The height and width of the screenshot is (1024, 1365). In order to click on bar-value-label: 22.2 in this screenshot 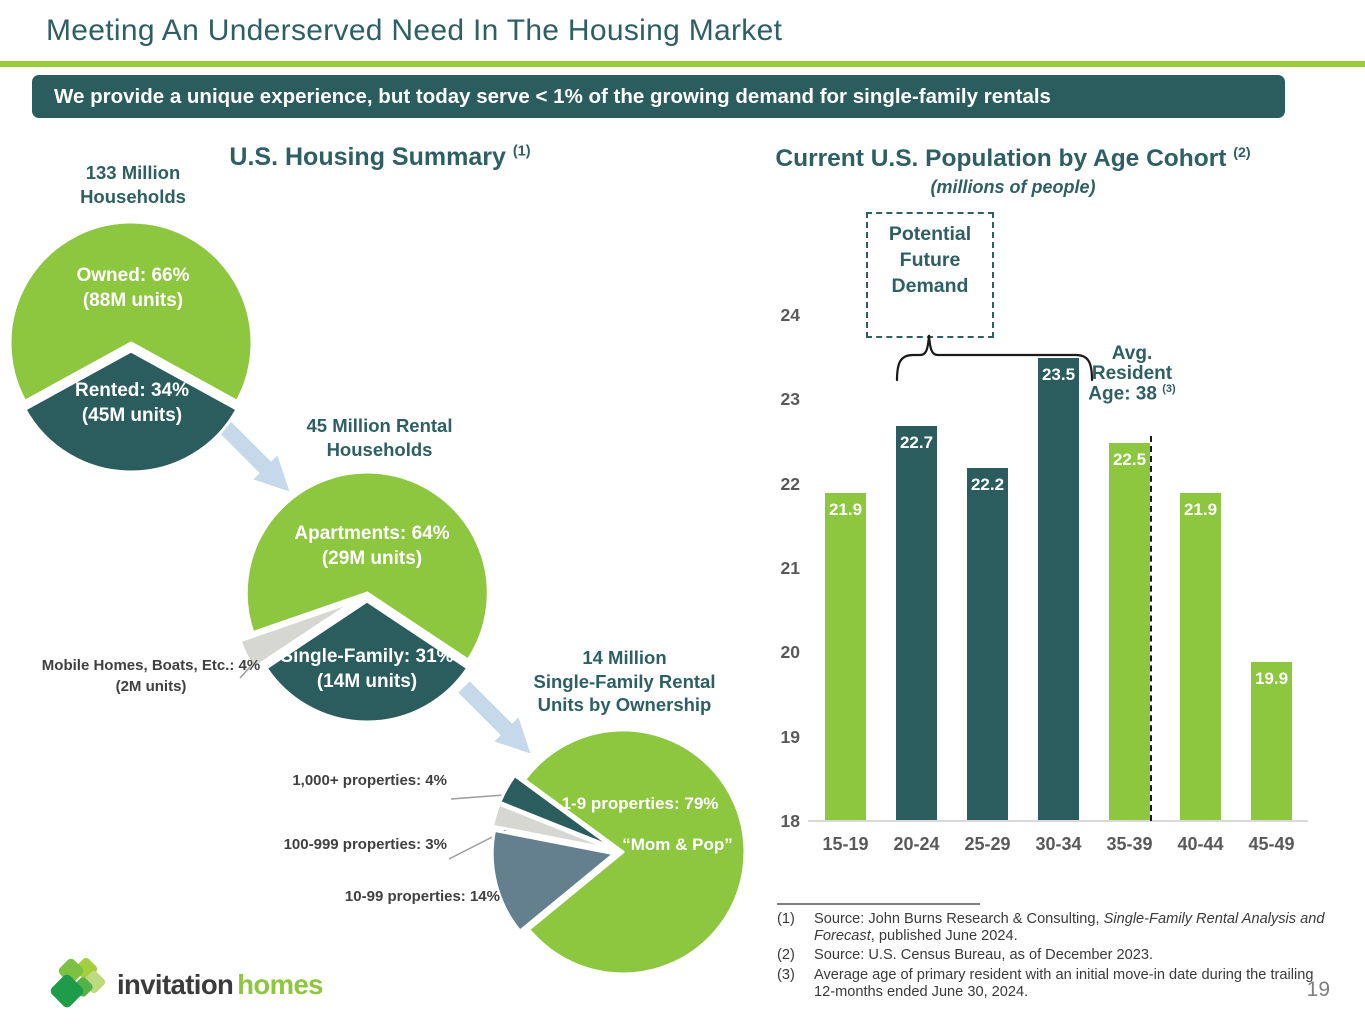, I will do `click(987, 484)`.